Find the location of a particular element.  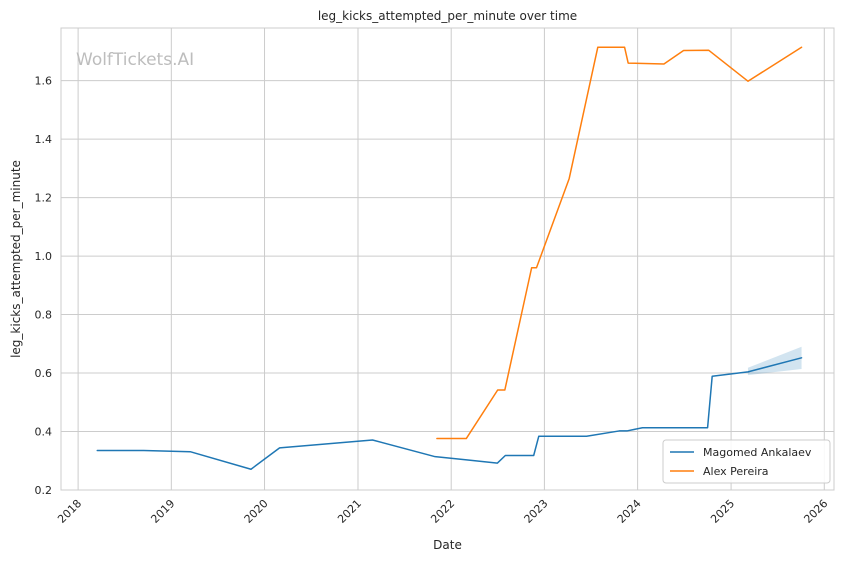

legend: Magomed Ankalaev Alex Pereira is located at coordinates (746, 461).